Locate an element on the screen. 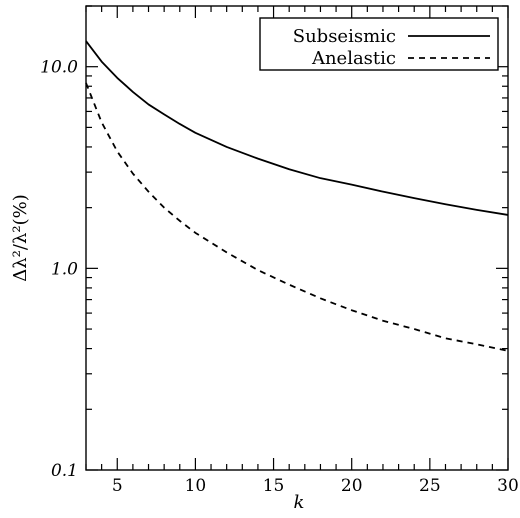 This screenshot has width=520, height=518. y-axis-title: Δλ²/λ²(%) is located at coordinates (20, 237).